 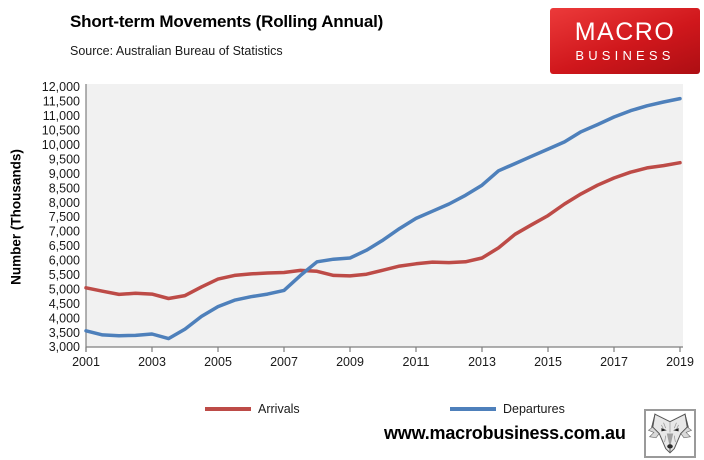 I want to click on departures-line-swatch, so click(x=473, y=409).